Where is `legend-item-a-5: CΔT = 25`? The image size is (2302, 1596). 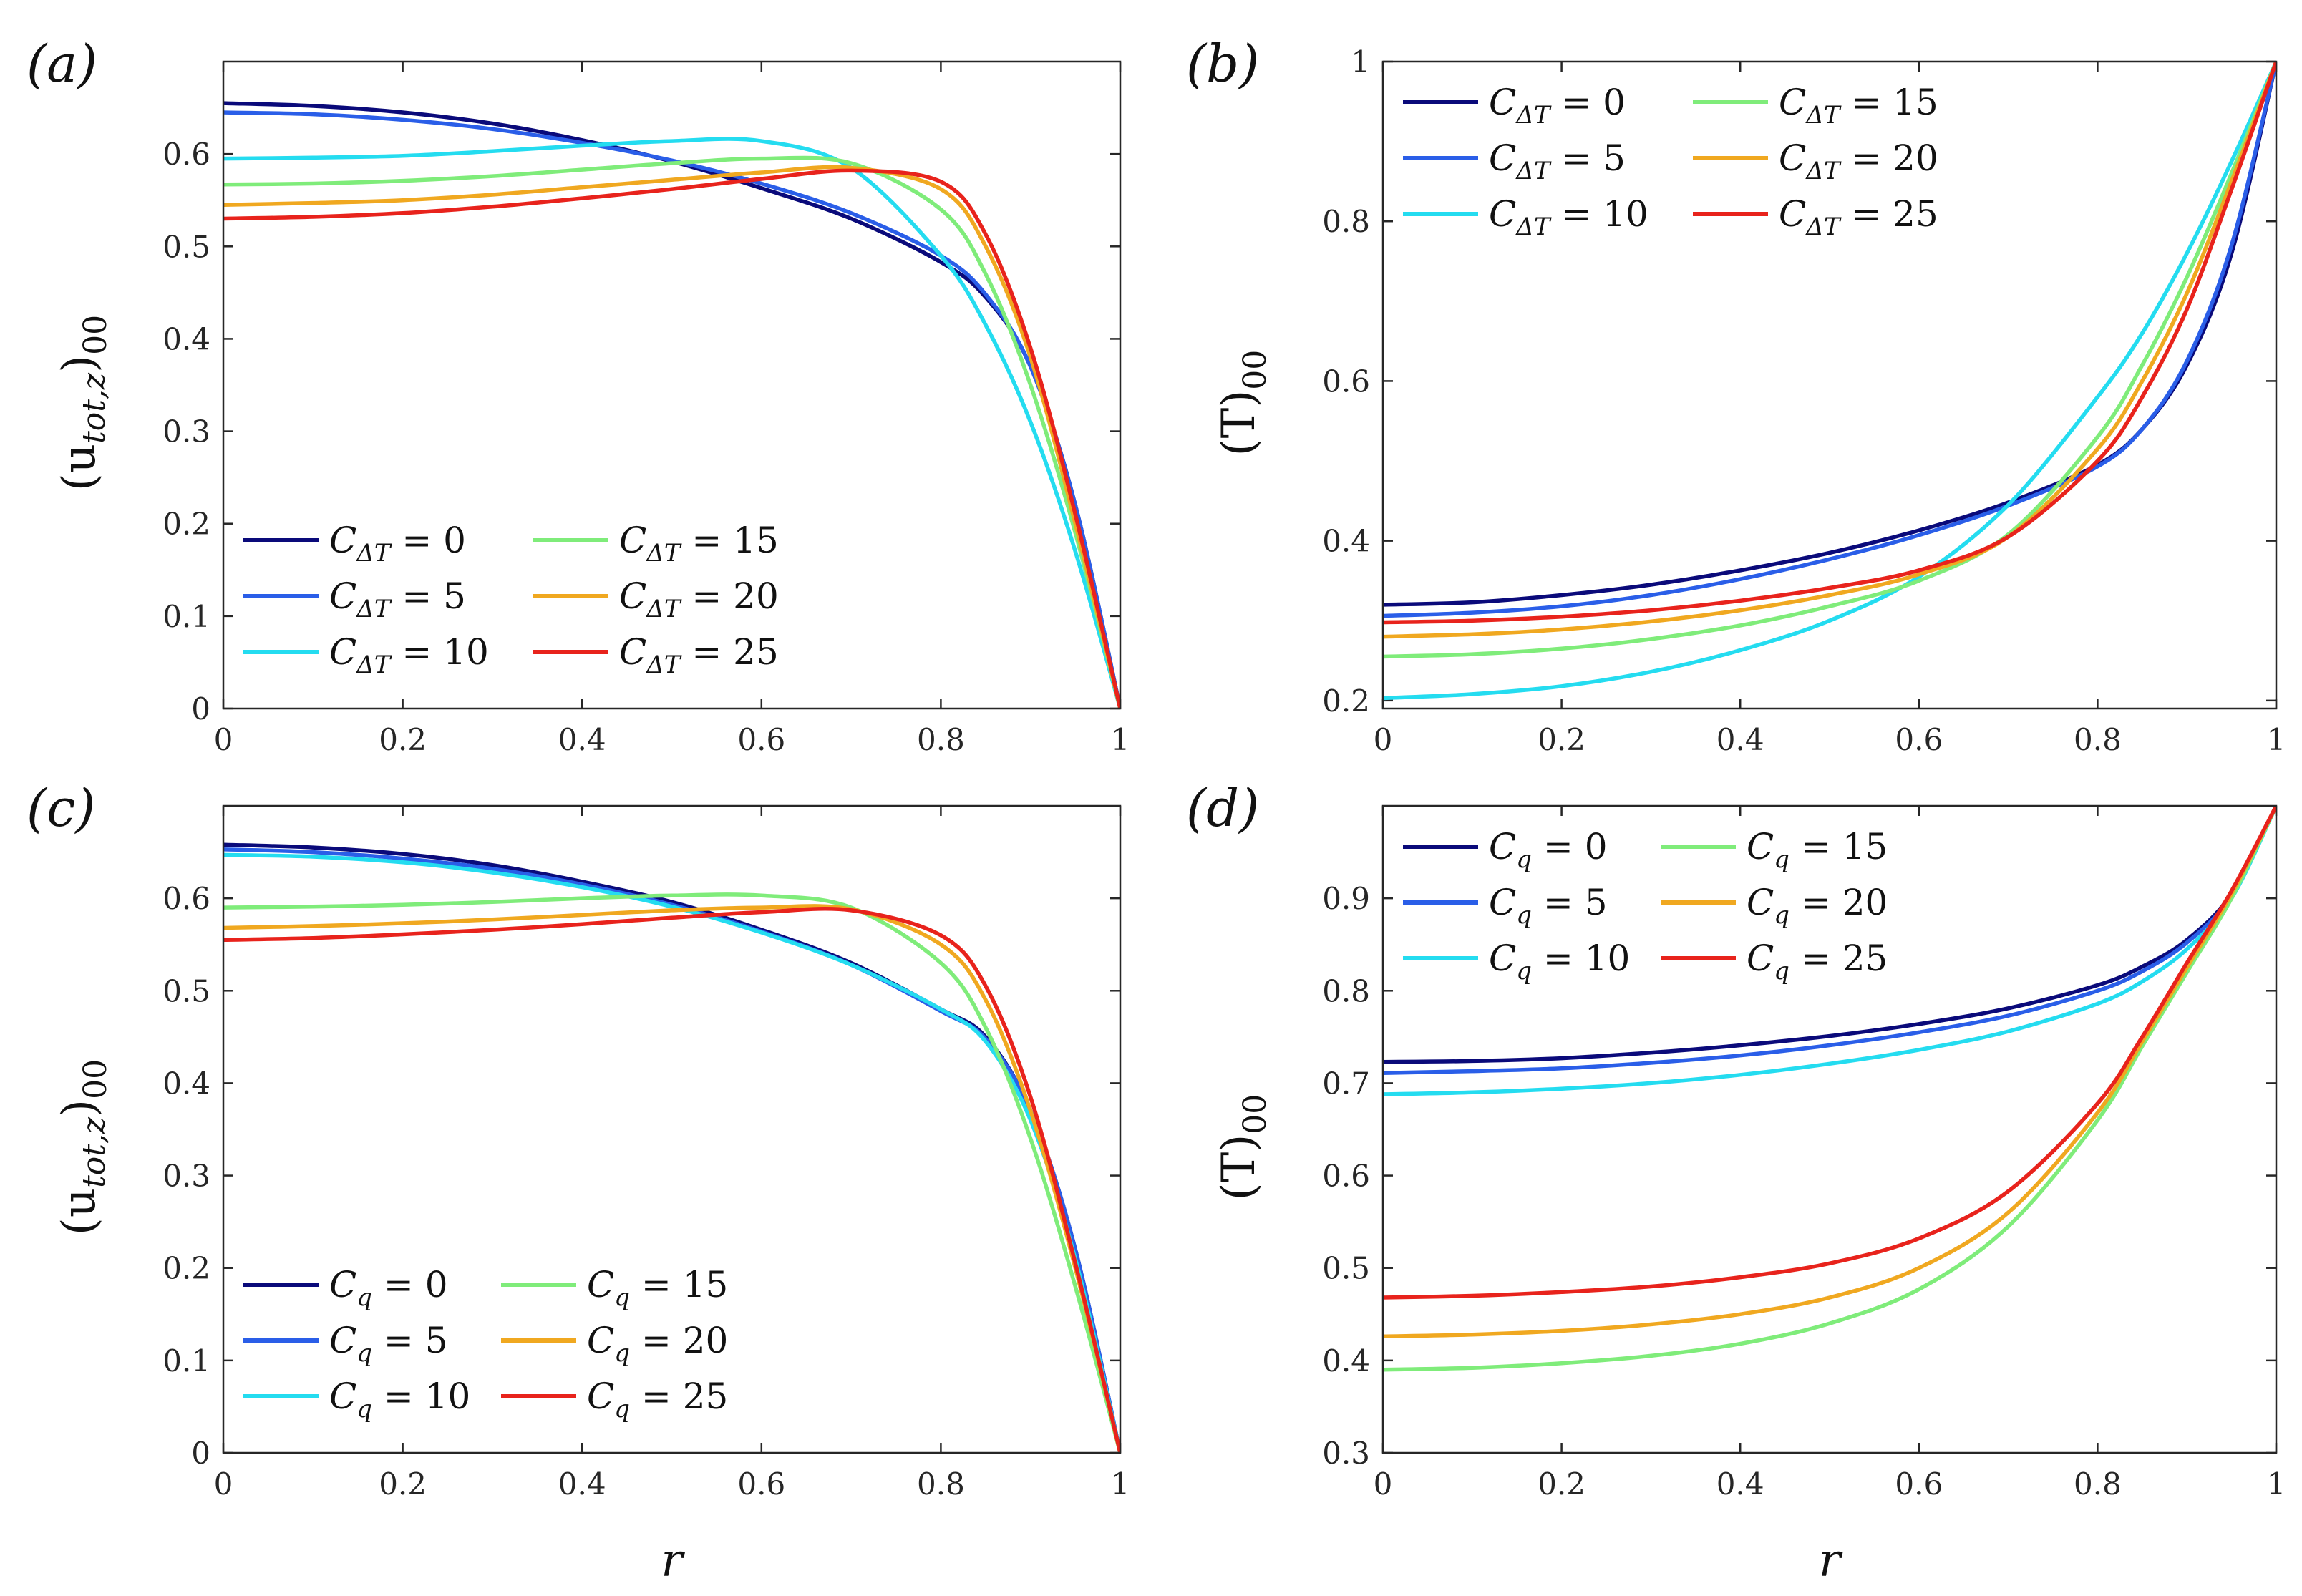 legend-item-a-5: CΔT = 25 is located at coordinates (656, 655).